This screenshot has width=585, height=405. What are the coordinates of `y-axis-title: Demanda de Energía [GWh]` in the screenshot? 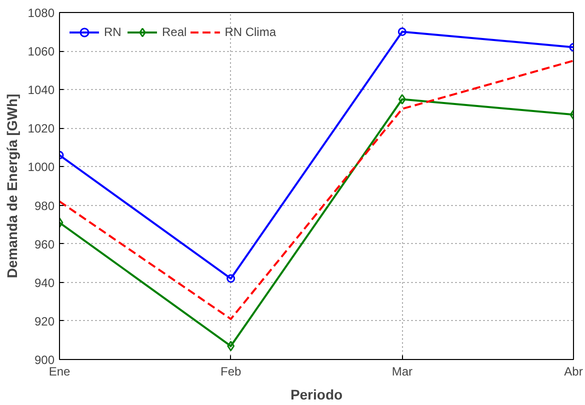 It's located at (12, 186).